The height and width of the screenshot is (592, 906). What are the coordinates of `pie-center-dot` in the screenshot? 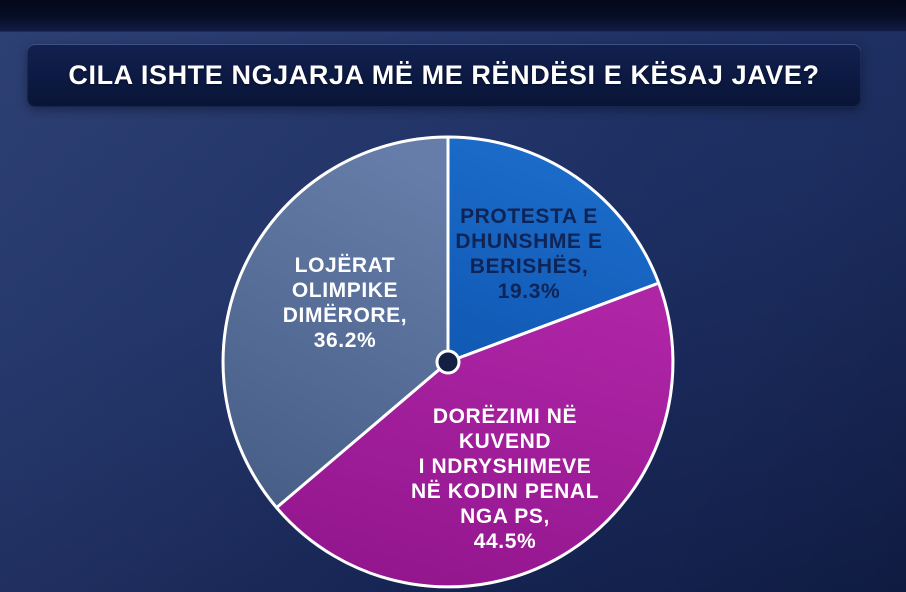 It's located at (448, 362).